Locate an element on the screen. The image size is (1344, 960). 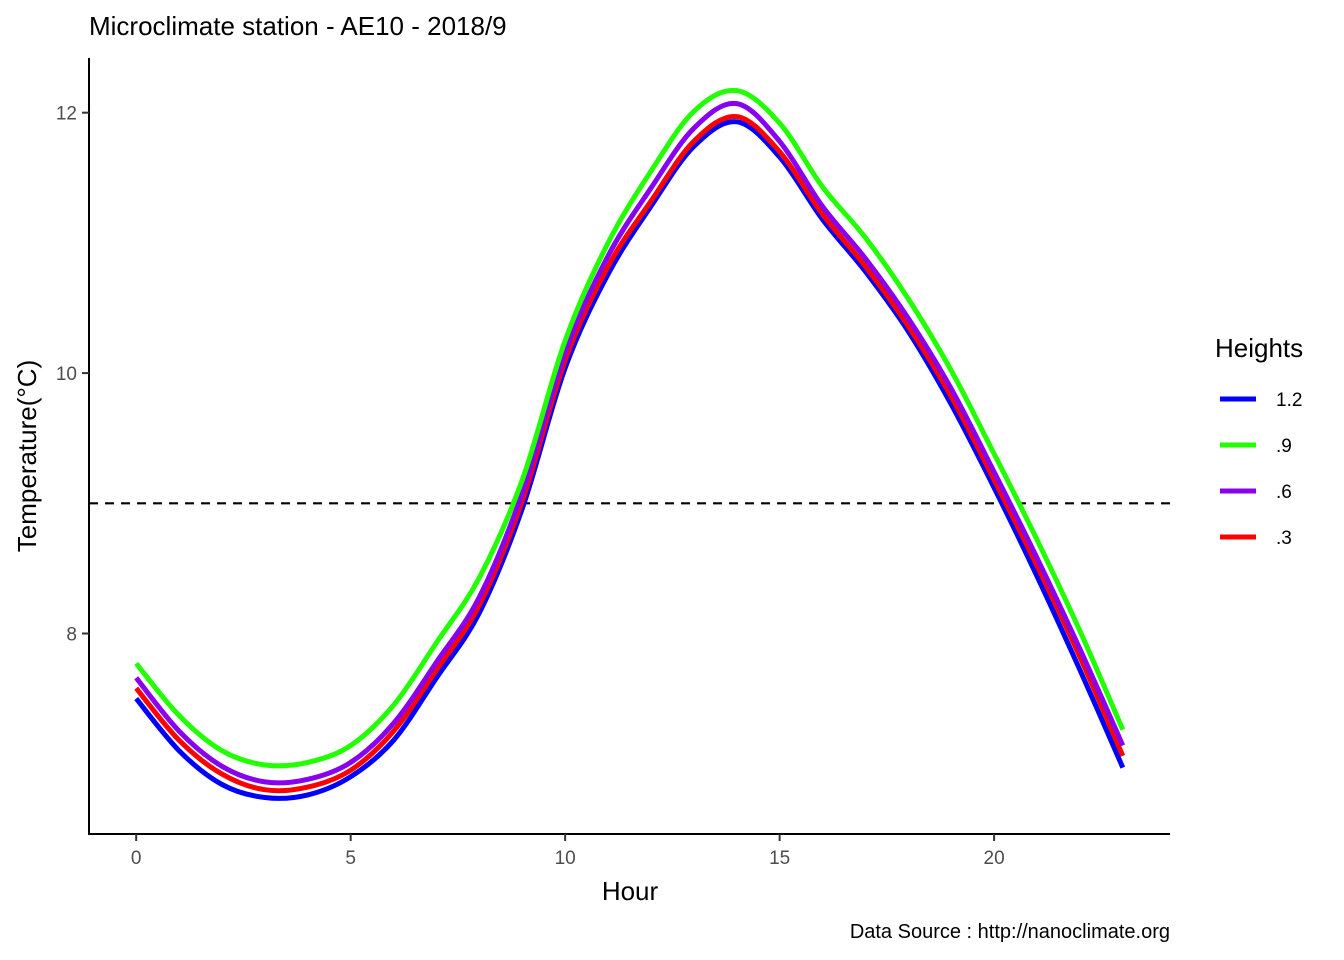
y-tick-label: 12 is located at coordinates (66, 114).